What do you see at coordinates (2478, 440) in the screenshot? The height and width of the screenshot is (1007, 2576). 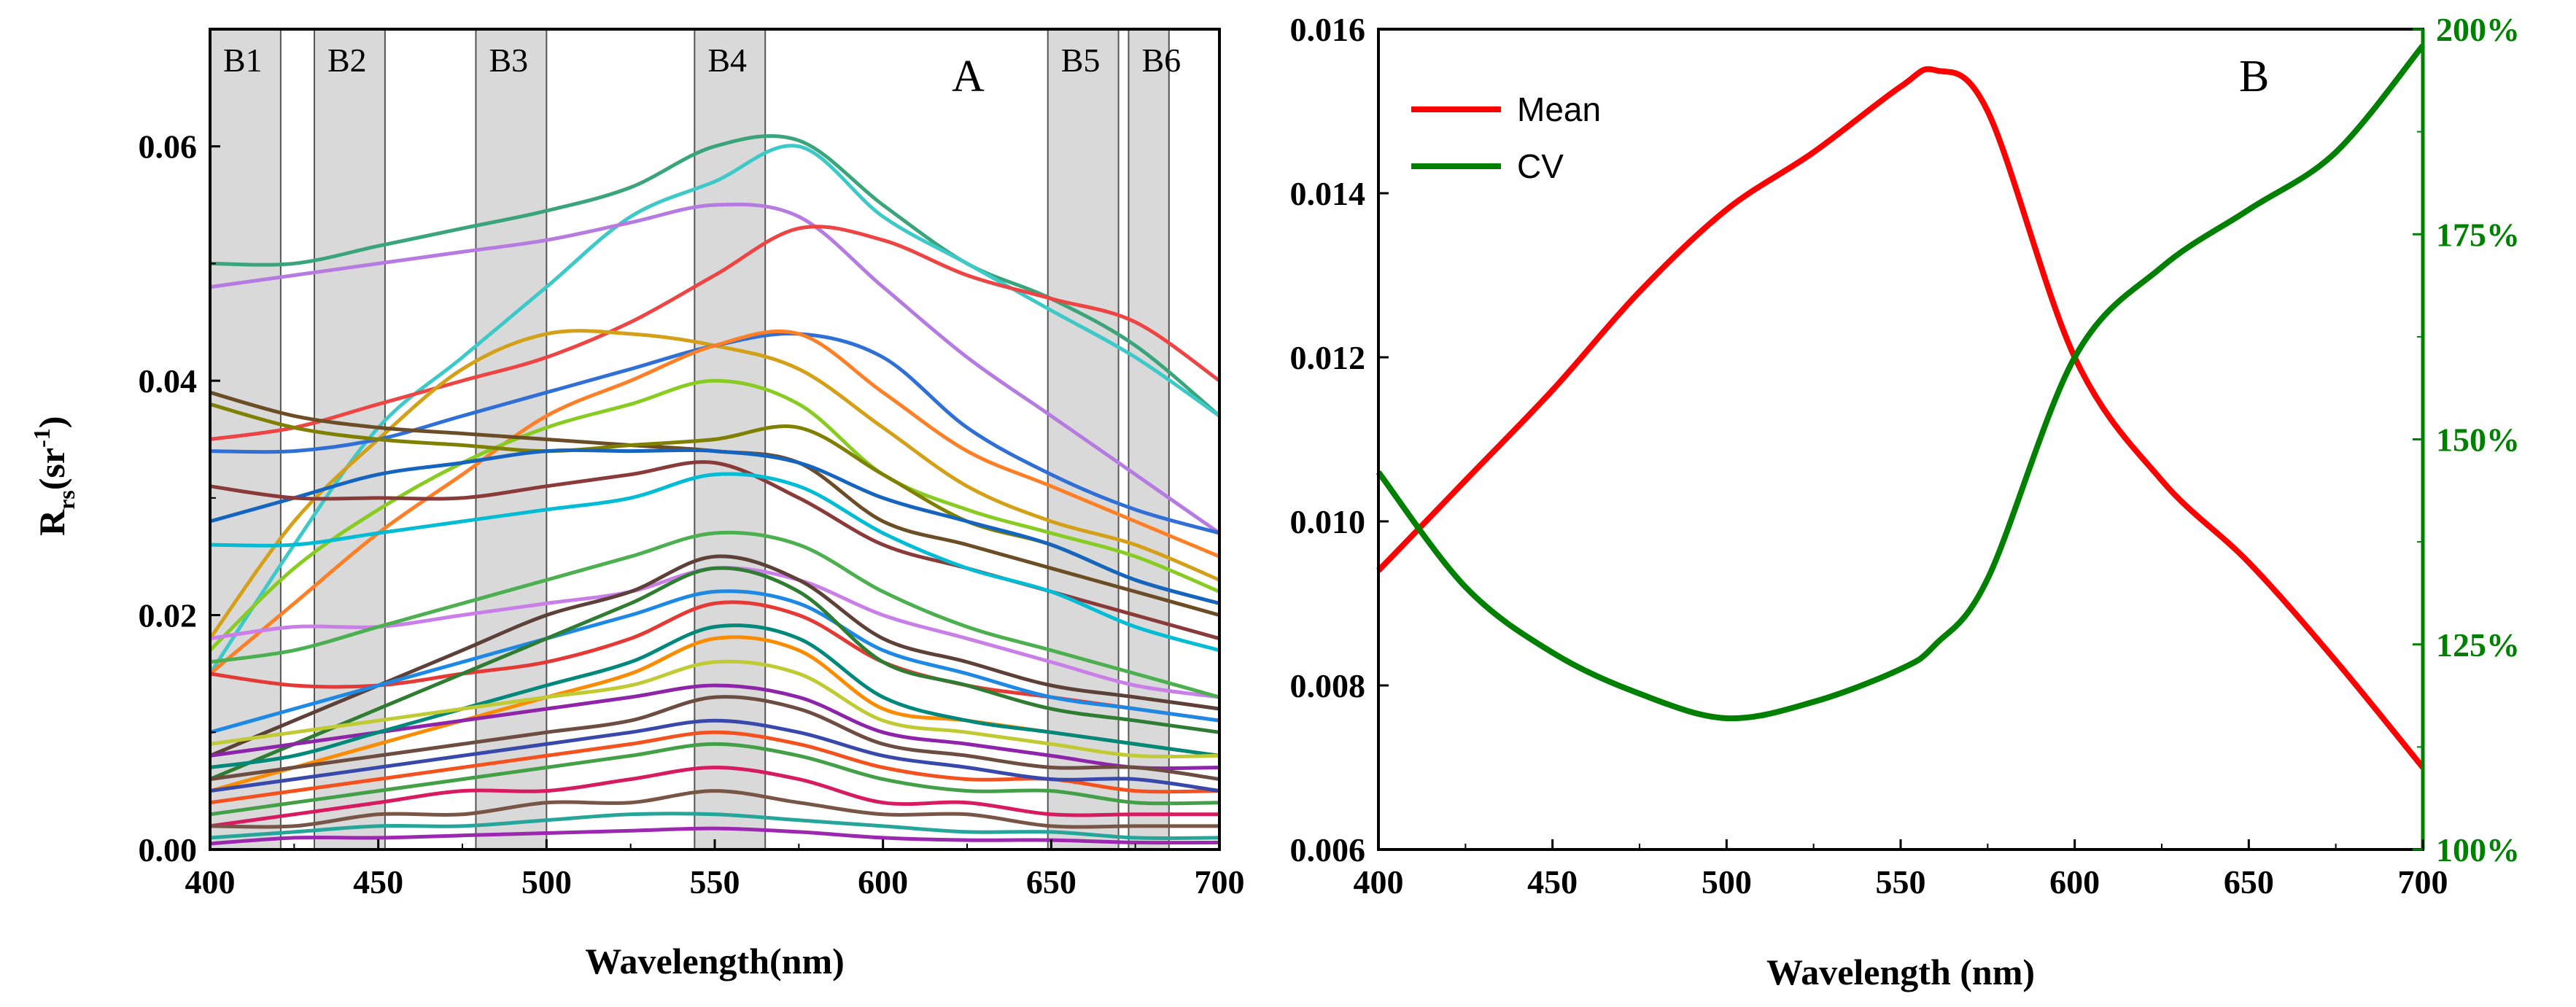 I see `right-y-tick-label: 150%` at bounding box center [2478, 440].